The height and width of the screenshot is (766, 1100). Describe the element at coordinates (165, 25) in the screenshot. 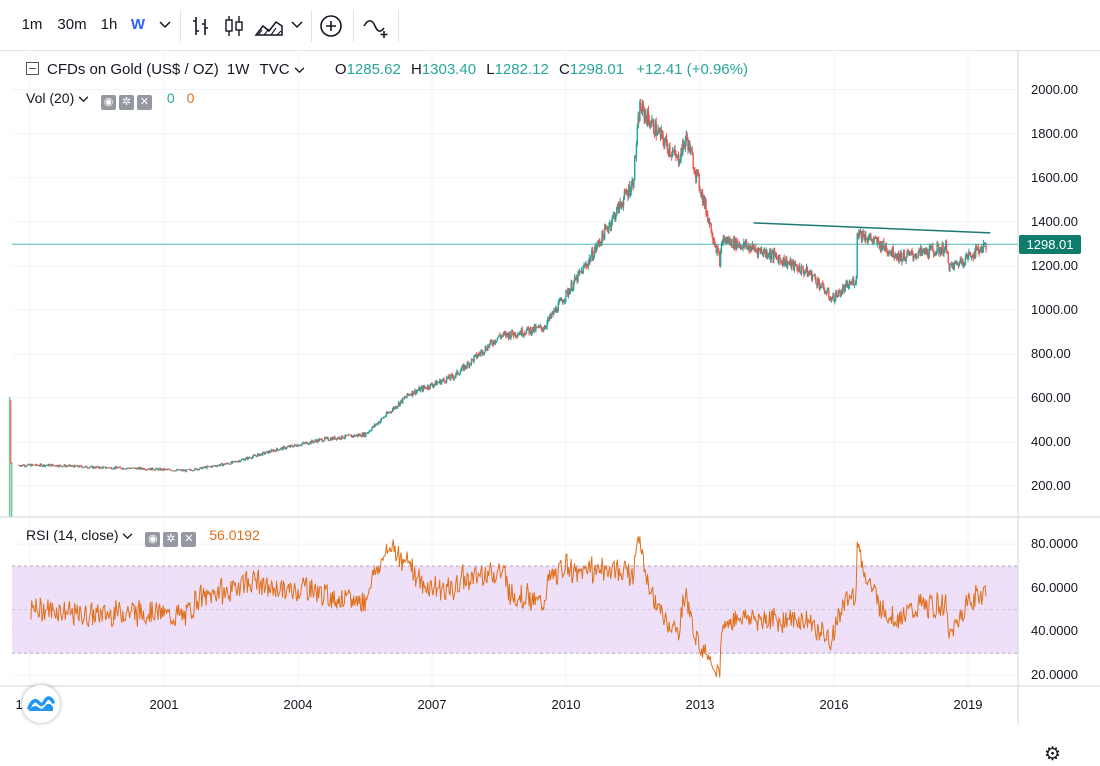

I see `chevron-down-icon` at that location.